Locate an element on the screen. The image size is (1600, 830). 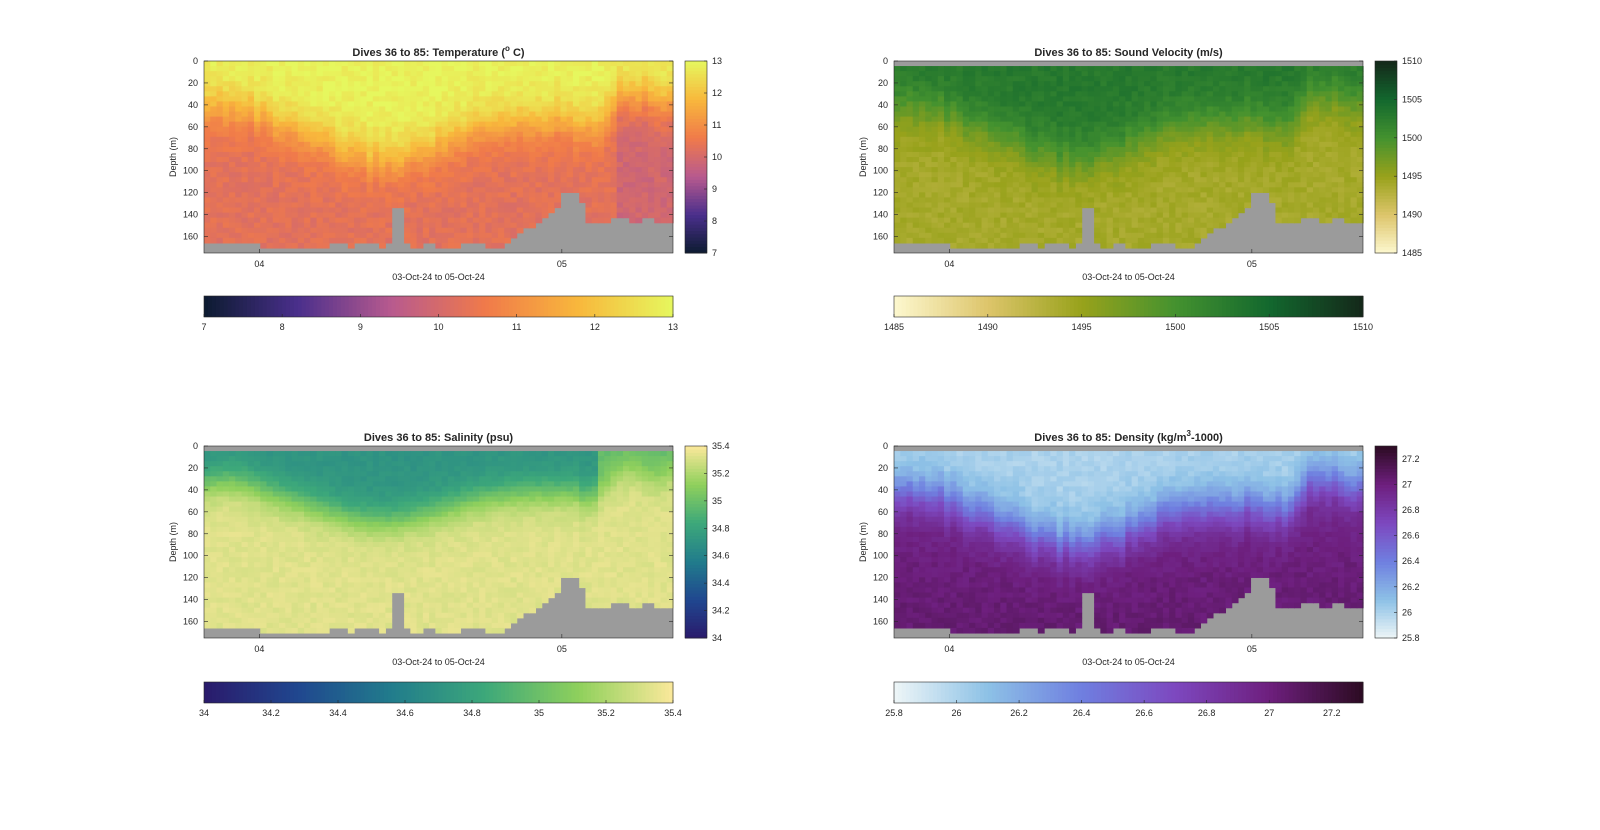
colorbar-bottom-tick-label: 7 is located at coordinates (203, 327).